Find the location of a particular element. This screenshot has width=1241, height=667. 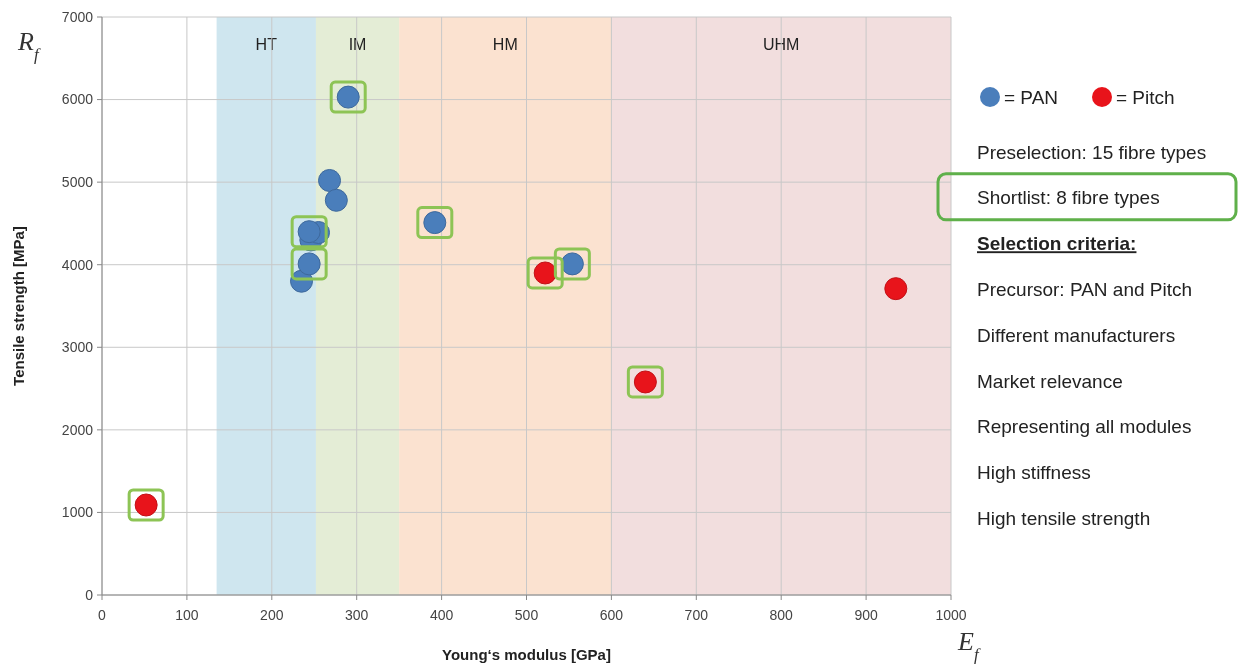

legend-label: = PAN is located at coordinates (1031, 97).